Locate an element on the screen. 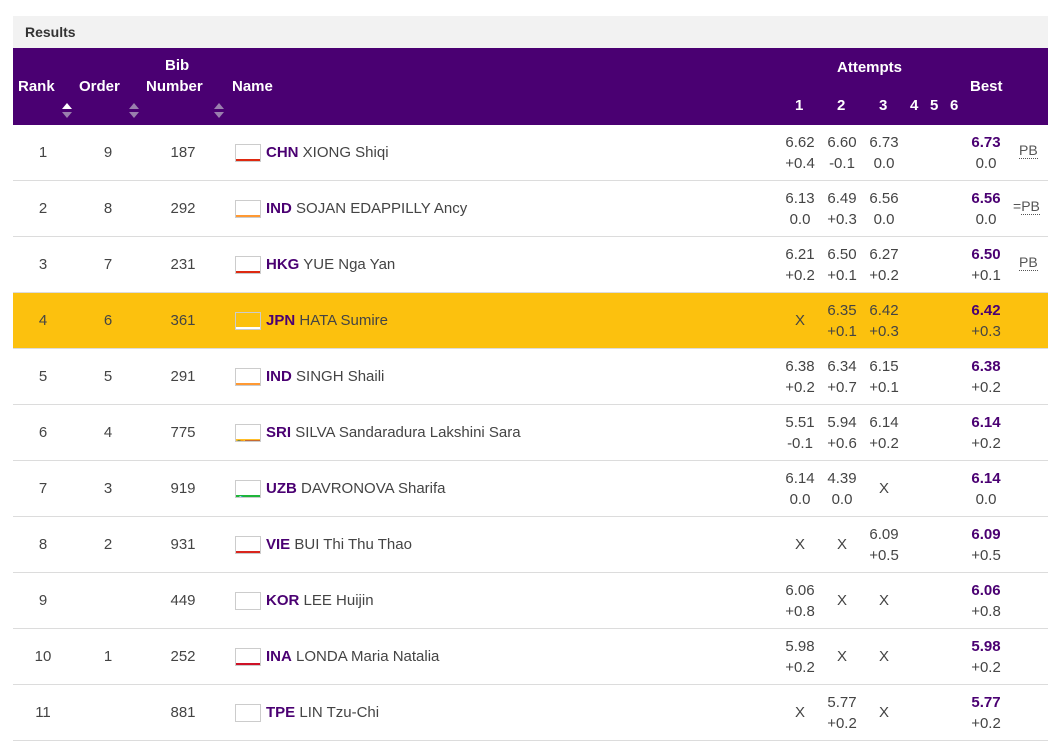  athlete-name: SRI SILVA Sandaradura Lakshini Sara is located at coordinates (393, 432).